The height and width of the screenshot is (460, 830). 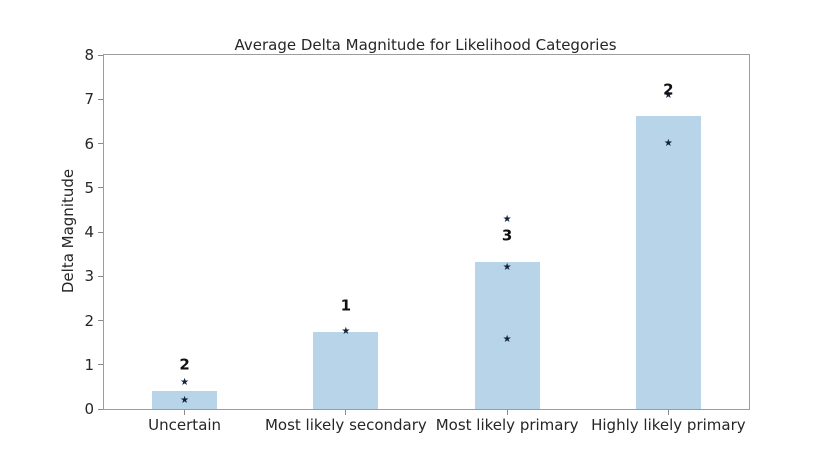 What do you see at coordinates (345, 425) in the screenshot?
I see `x-tick-label: Most likely secondary` at bounding box center [345, 425].